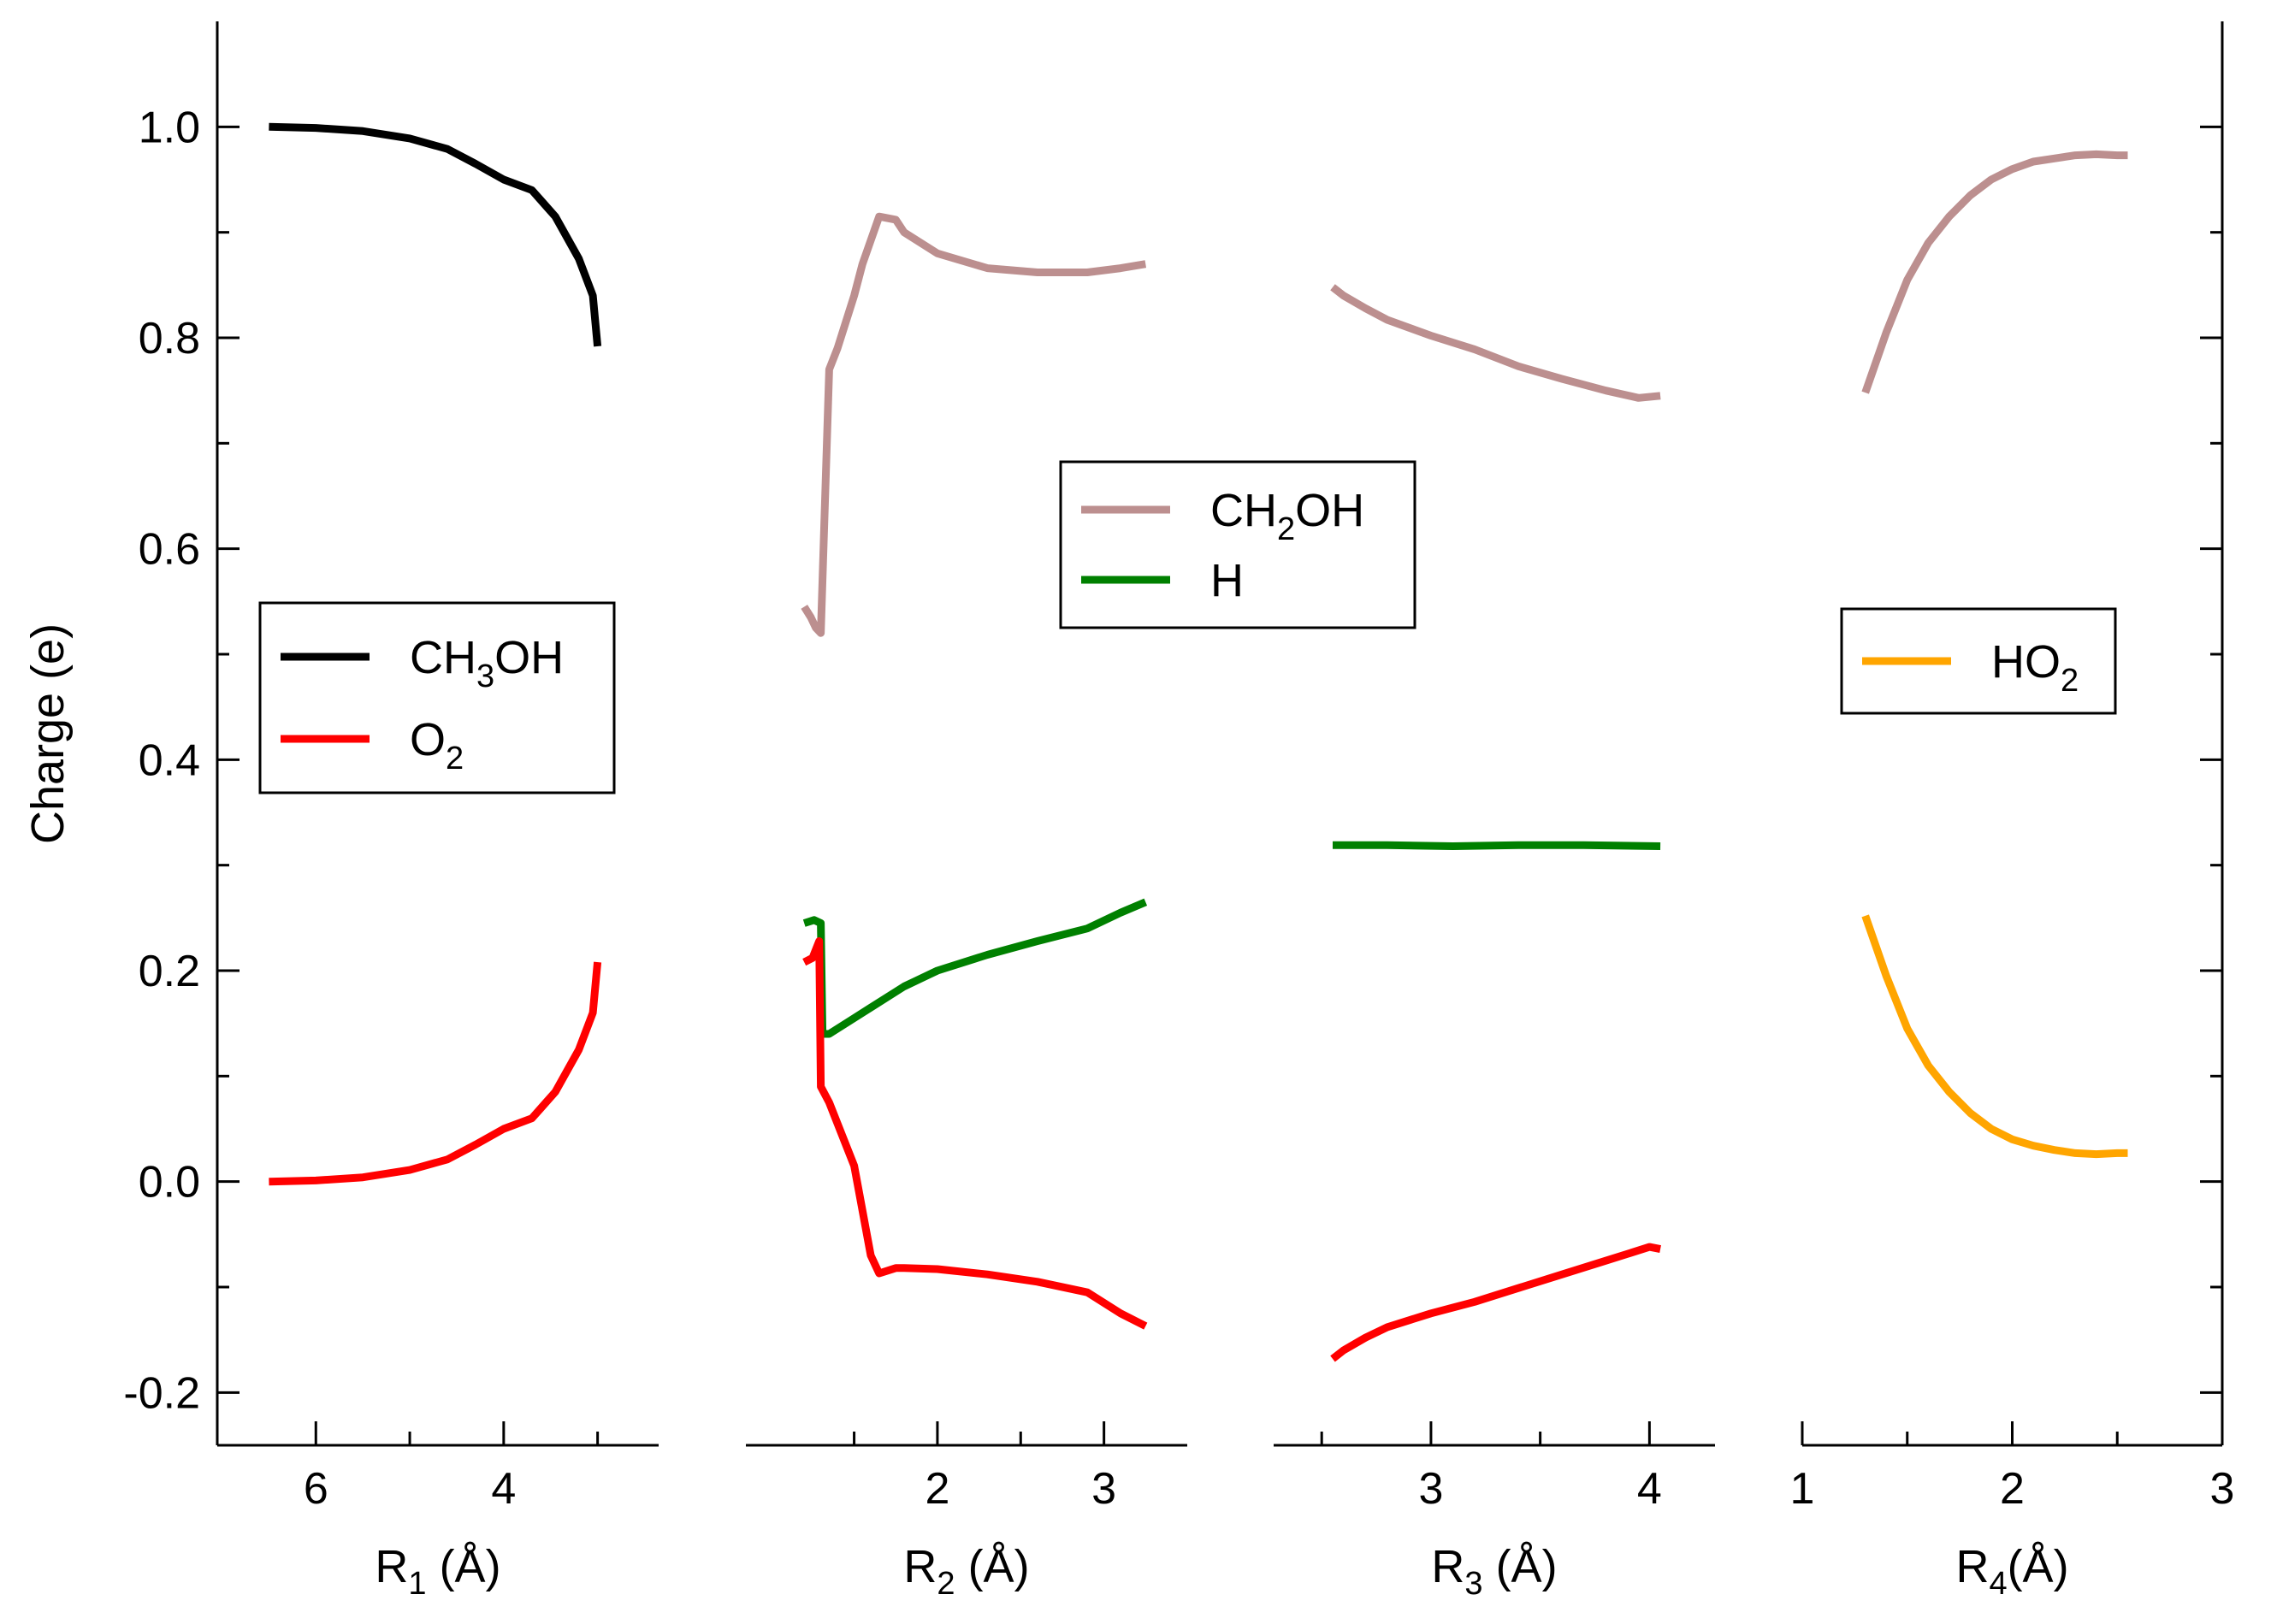 The image size is (2271, 1624). I want to click on x-axis-title-panel-4: R4(Å), so click(2011, 1571).